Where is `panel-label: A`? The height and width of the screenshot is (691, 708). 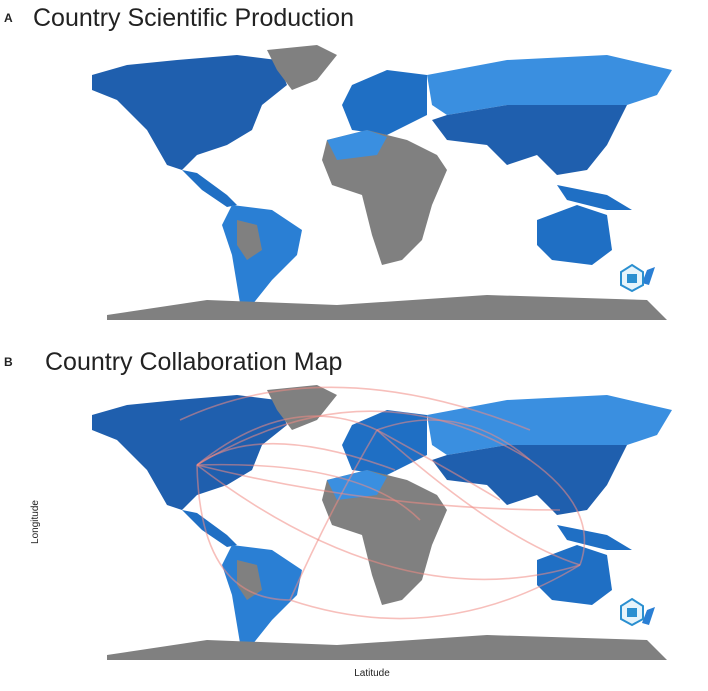 panel-label: A is located at coordinates (8, 18).